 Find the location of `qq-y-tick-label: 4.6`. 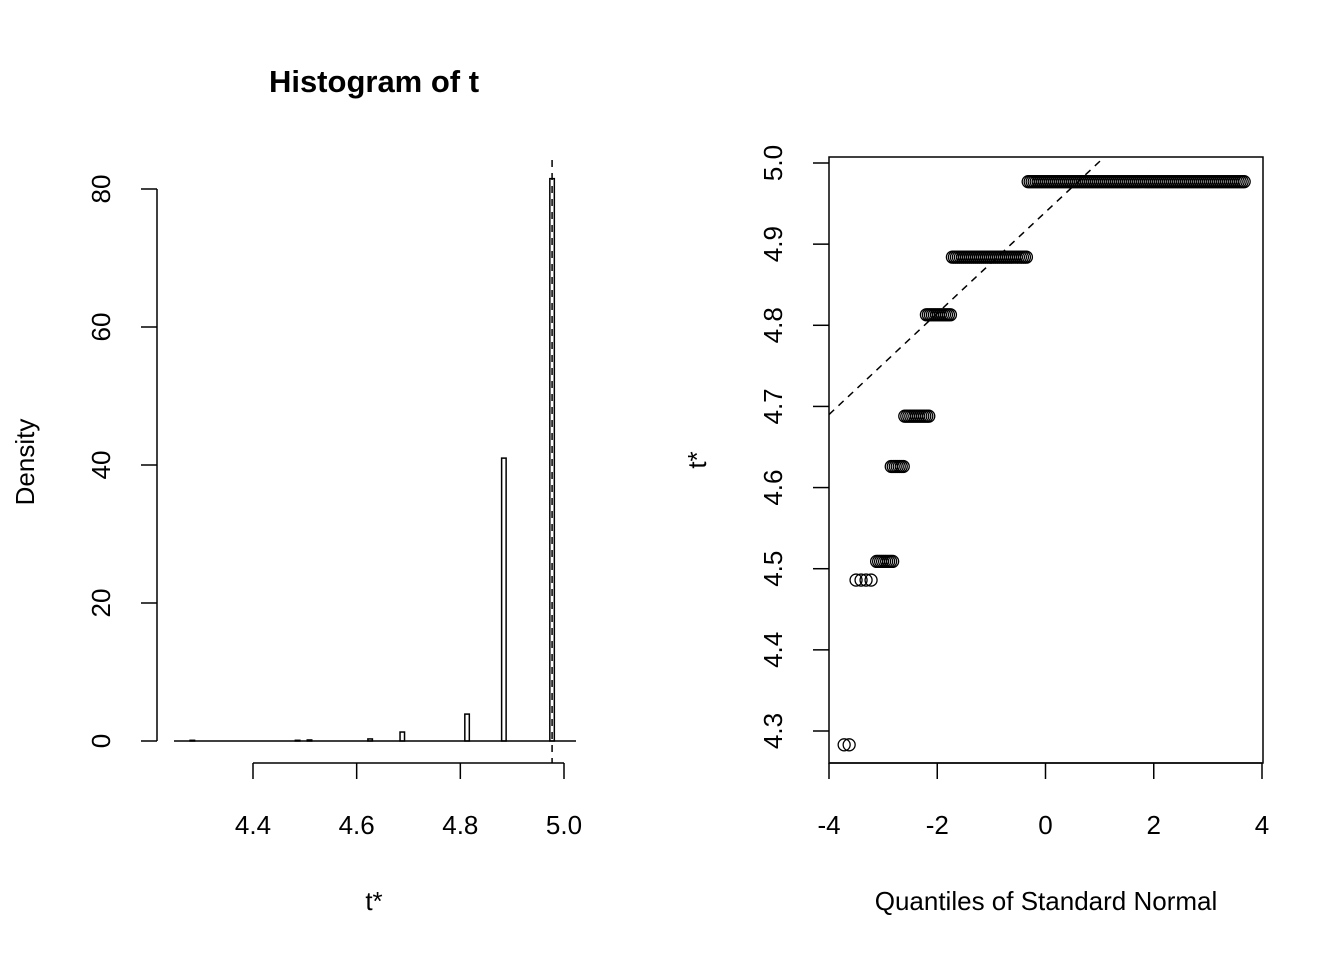

qq-y-tick-label: 4.6 is located at coordinates (773, 487).